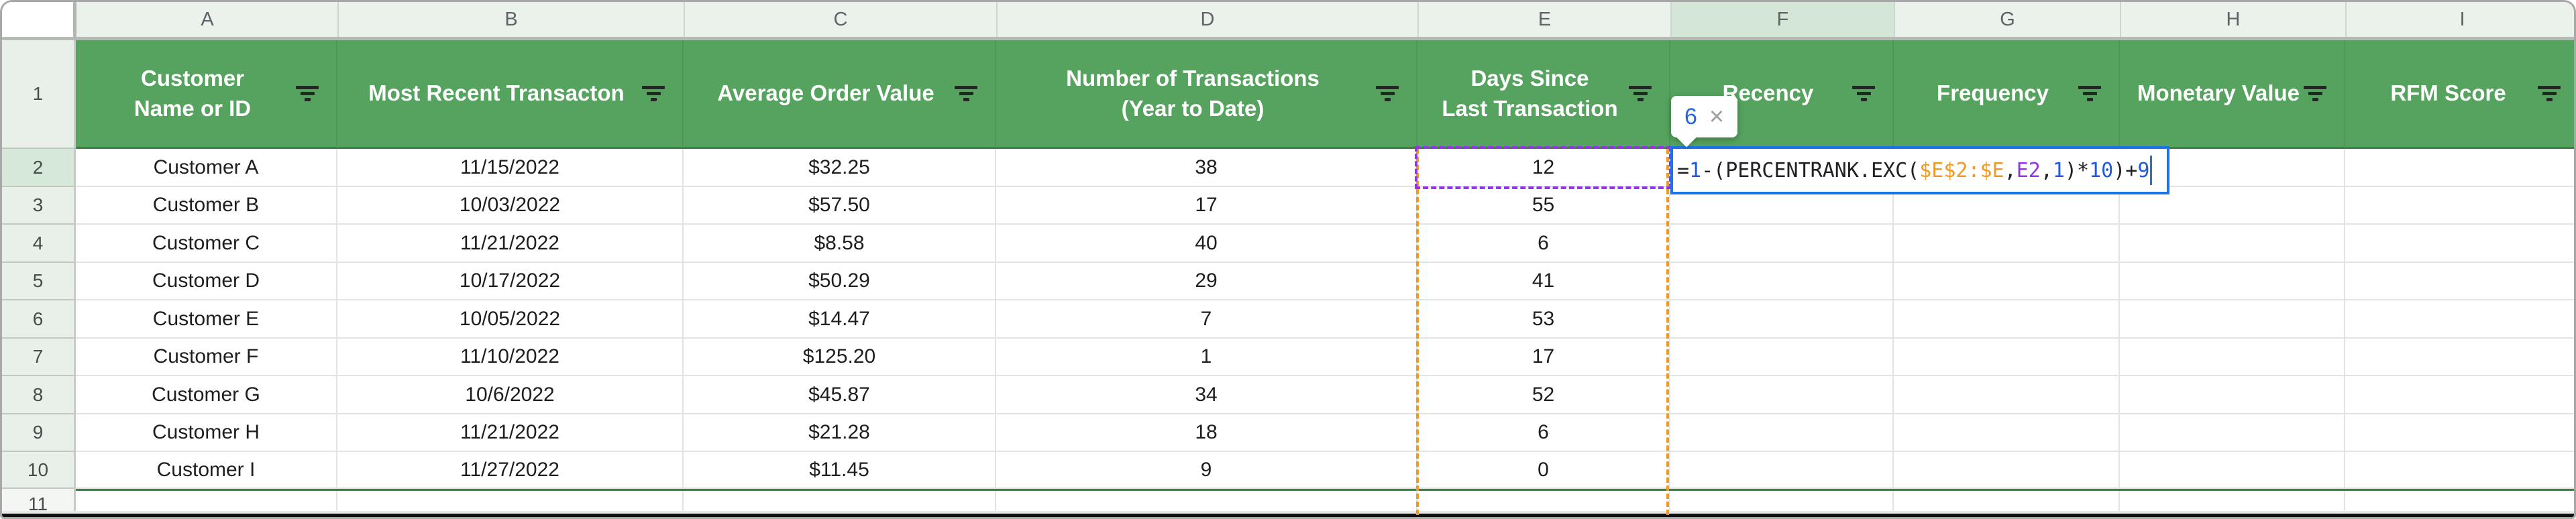 Image resolution: width=2576 pixels, height=519 pixels. I want to click on cell-E7: 17, so click(1543, 357).